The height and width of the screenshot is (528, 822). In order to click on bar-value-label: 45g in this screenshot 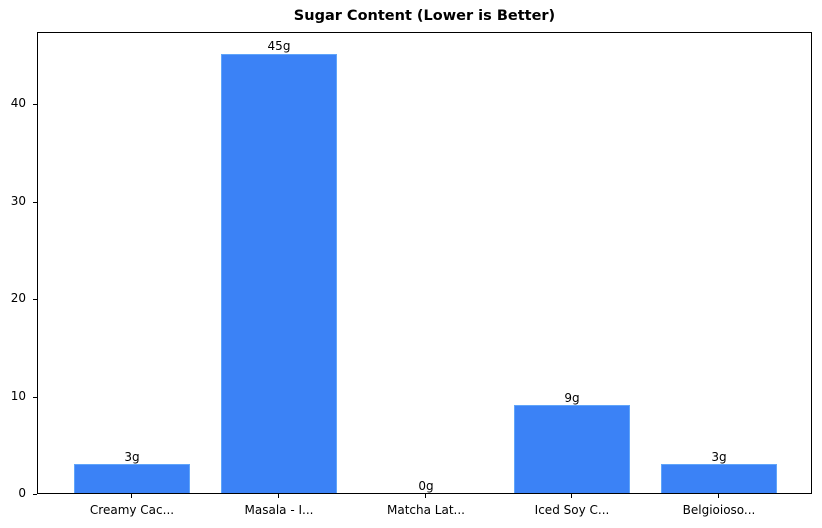, I will do `click(279, 46)`.